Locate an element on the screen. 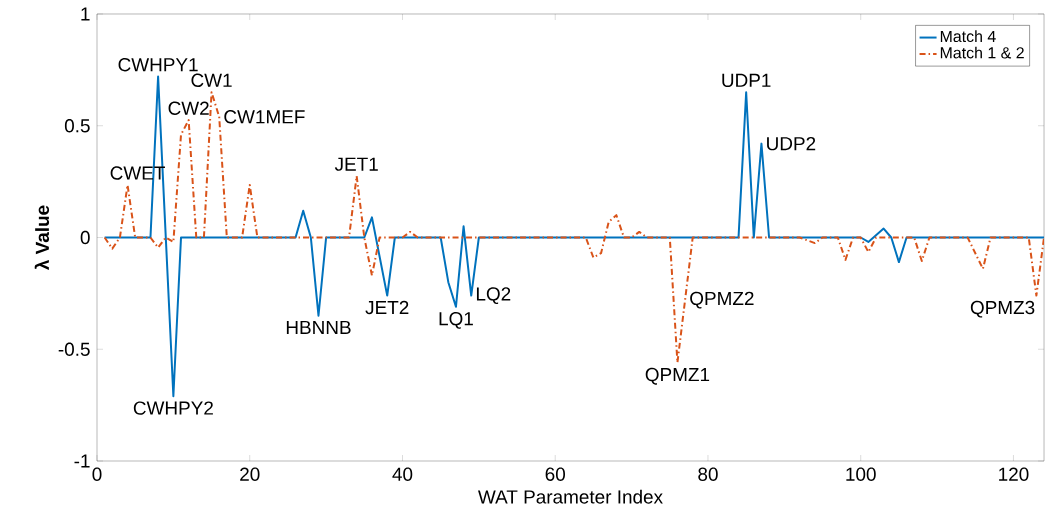 This screenshot has height=527, width=1047. y-tick-label: 0.5 is located at coordinates (77, 126).